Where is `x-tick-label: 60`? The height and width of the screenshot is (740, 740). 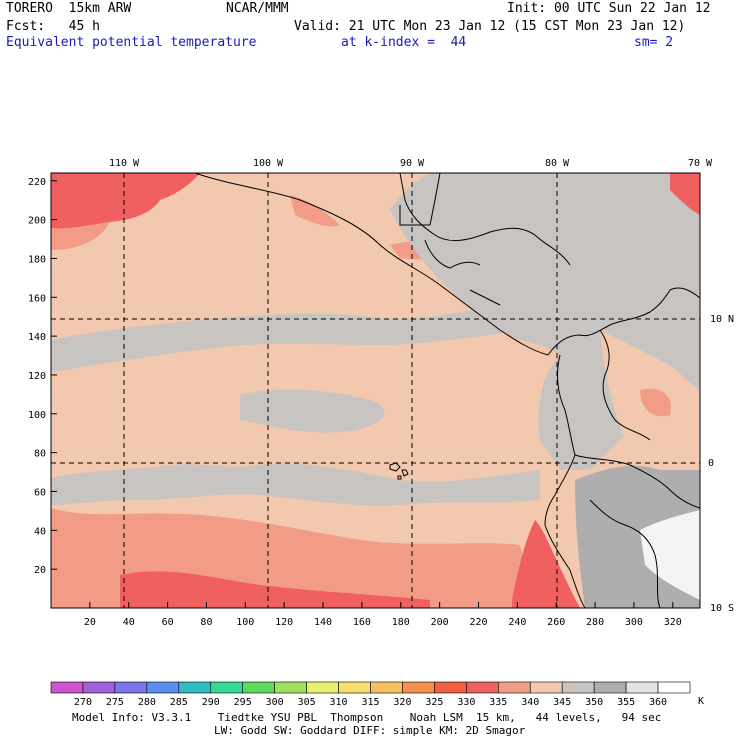 x-tick-label: 60 is located at coordinates (168, 622).